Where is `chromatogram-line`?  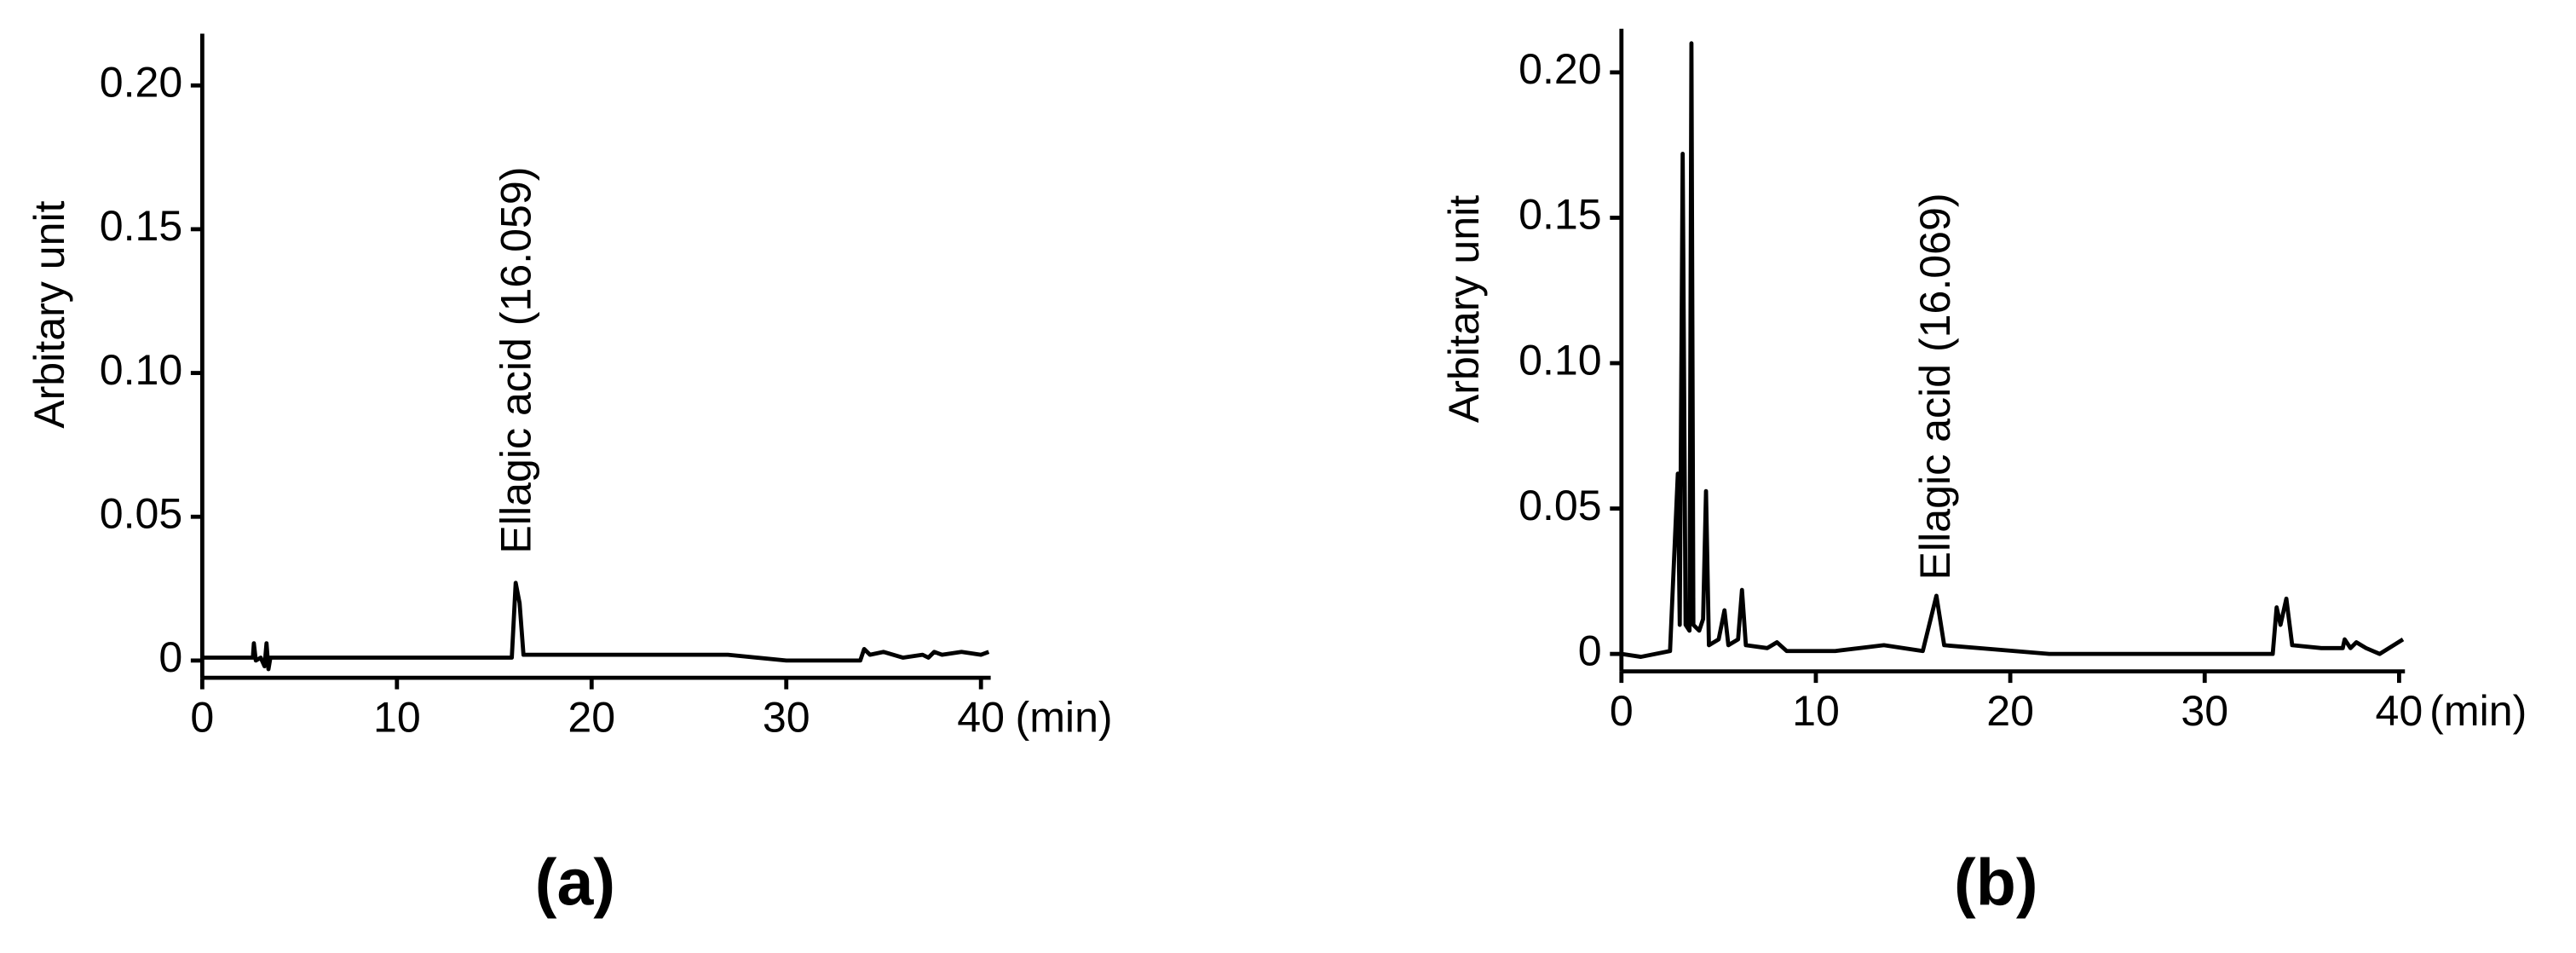 chromatogram-line is located at coordinates (596, 626).